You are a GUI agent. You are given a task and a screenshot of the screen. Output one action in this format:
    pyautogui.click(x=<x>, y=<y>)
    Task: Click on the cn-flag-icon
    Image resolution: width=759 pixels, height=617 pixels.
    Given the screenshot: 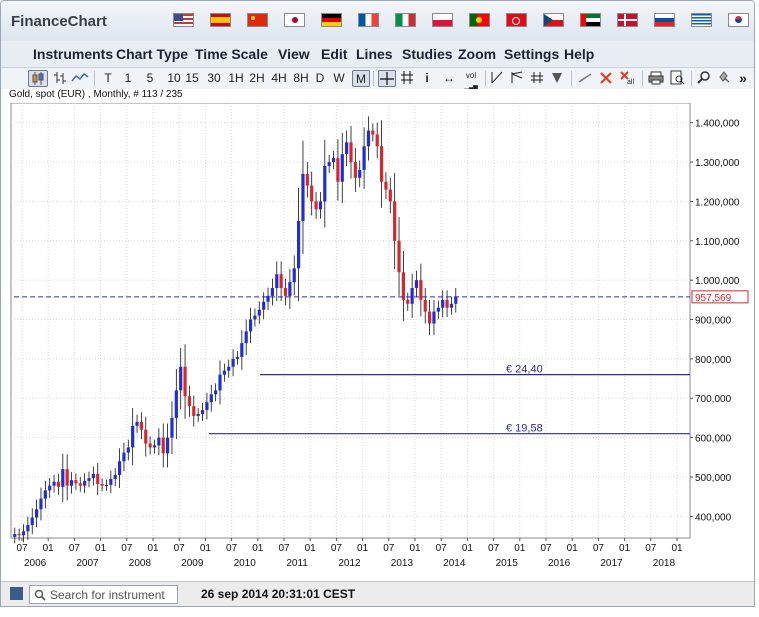 What is the action you would take?
    pyautogui.click(x=257, y=20)
    